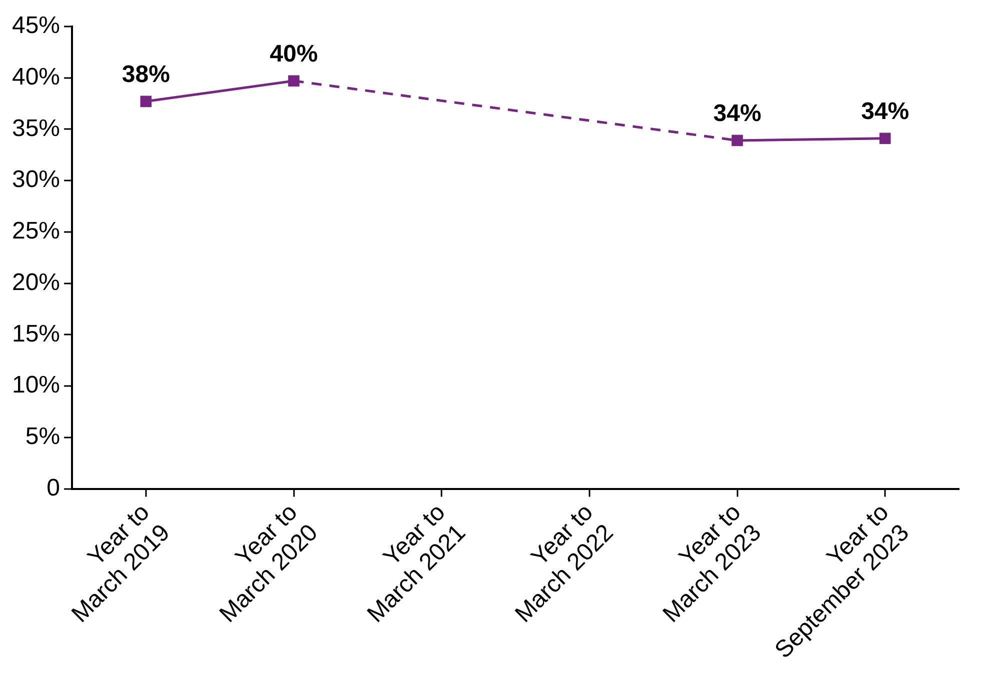  I want to click on y-tick-label: 25%, so click(36, 231).